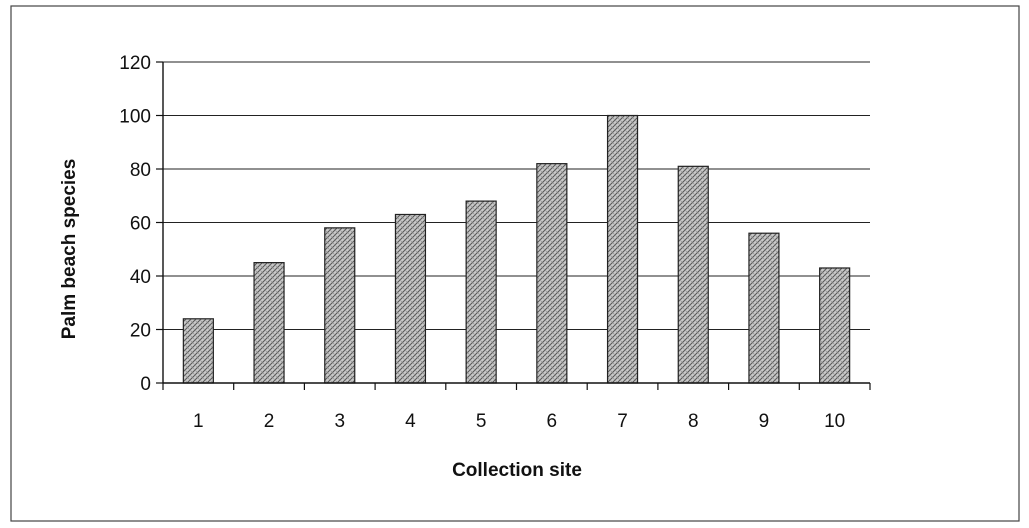 This screenshot has width=1029, height=528. I want to click on y-axis-title: Palm beach species, so click(69, 249).